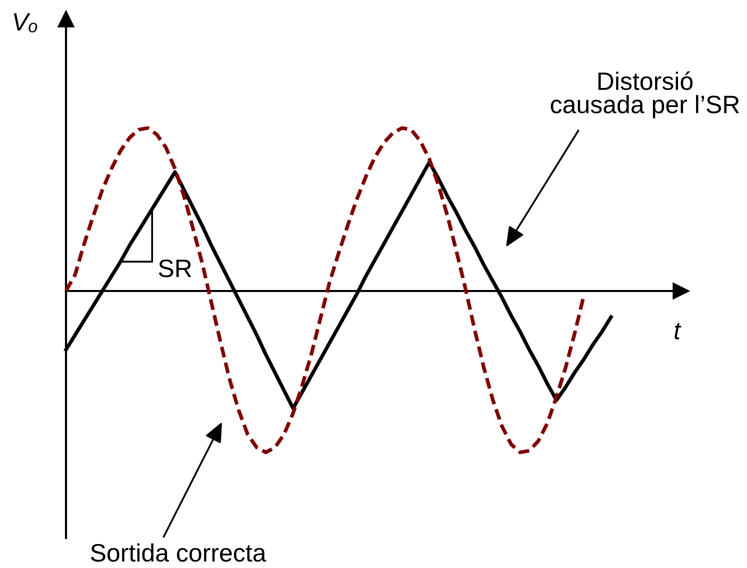  What do you see at coordinates (645, 94) in the screenshot?
I see `text: Distorsió causada per l’SR` at bounding box center [645, 94].